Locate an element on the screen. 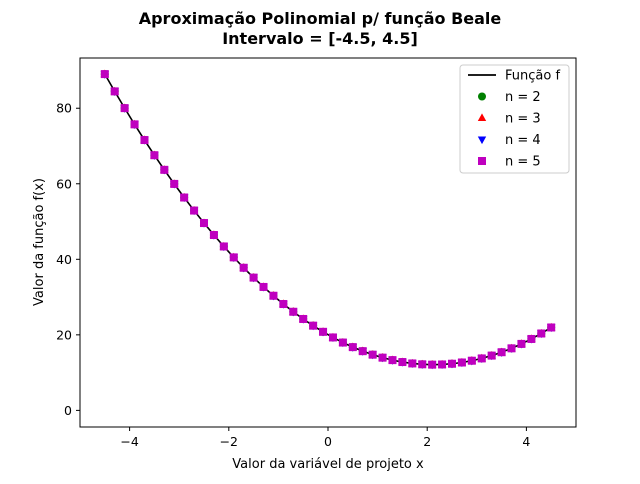  y-axis-label: Valor da função f(x) is located at coordinates (39, 242).